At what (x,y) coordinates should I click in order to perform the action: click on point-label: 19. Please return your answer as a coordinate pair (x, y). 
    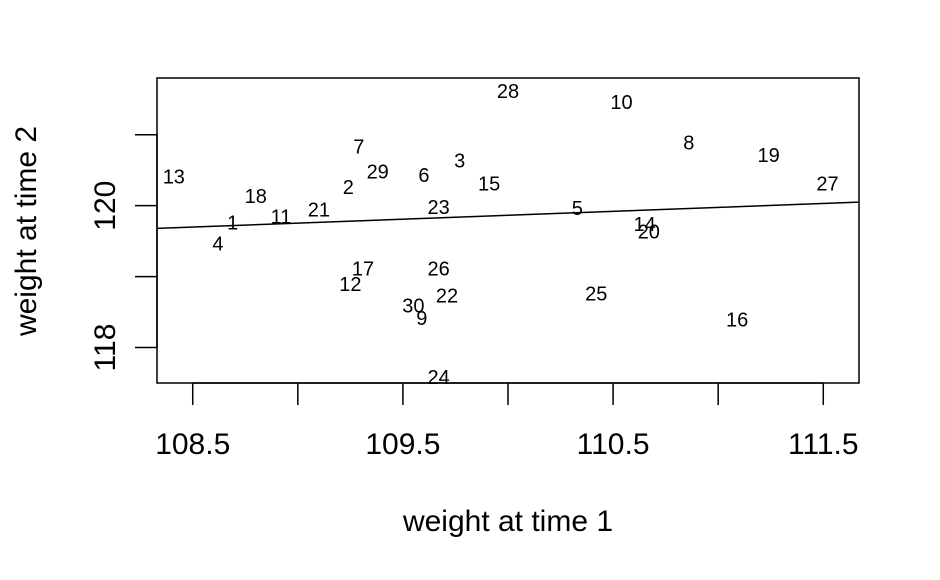
    Looking at the image, I should click on (768, 156).